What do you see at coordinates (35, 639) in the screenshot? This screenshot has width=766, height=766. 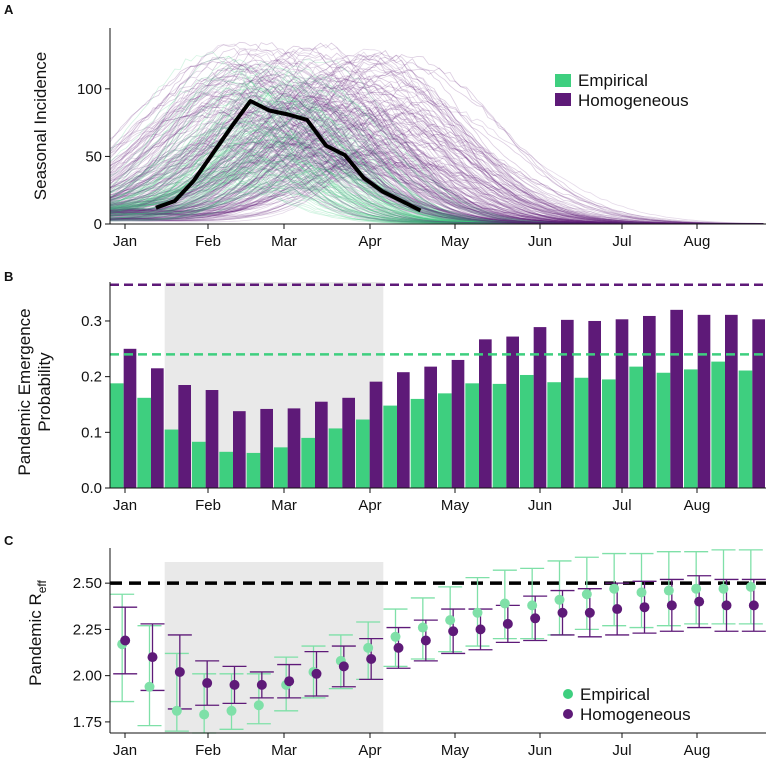 I see `reff-label-main: Pandemic R` at bounding box center [35, 639].